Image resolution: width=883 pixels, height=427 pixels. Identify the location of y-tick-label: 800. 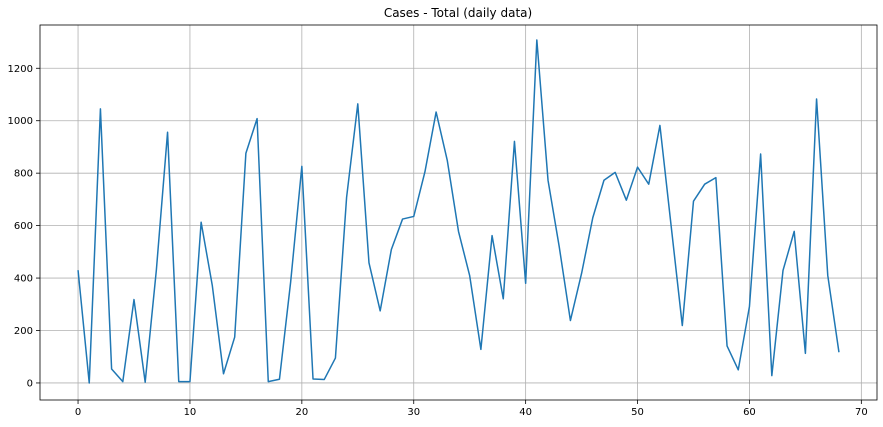
(23, 174).